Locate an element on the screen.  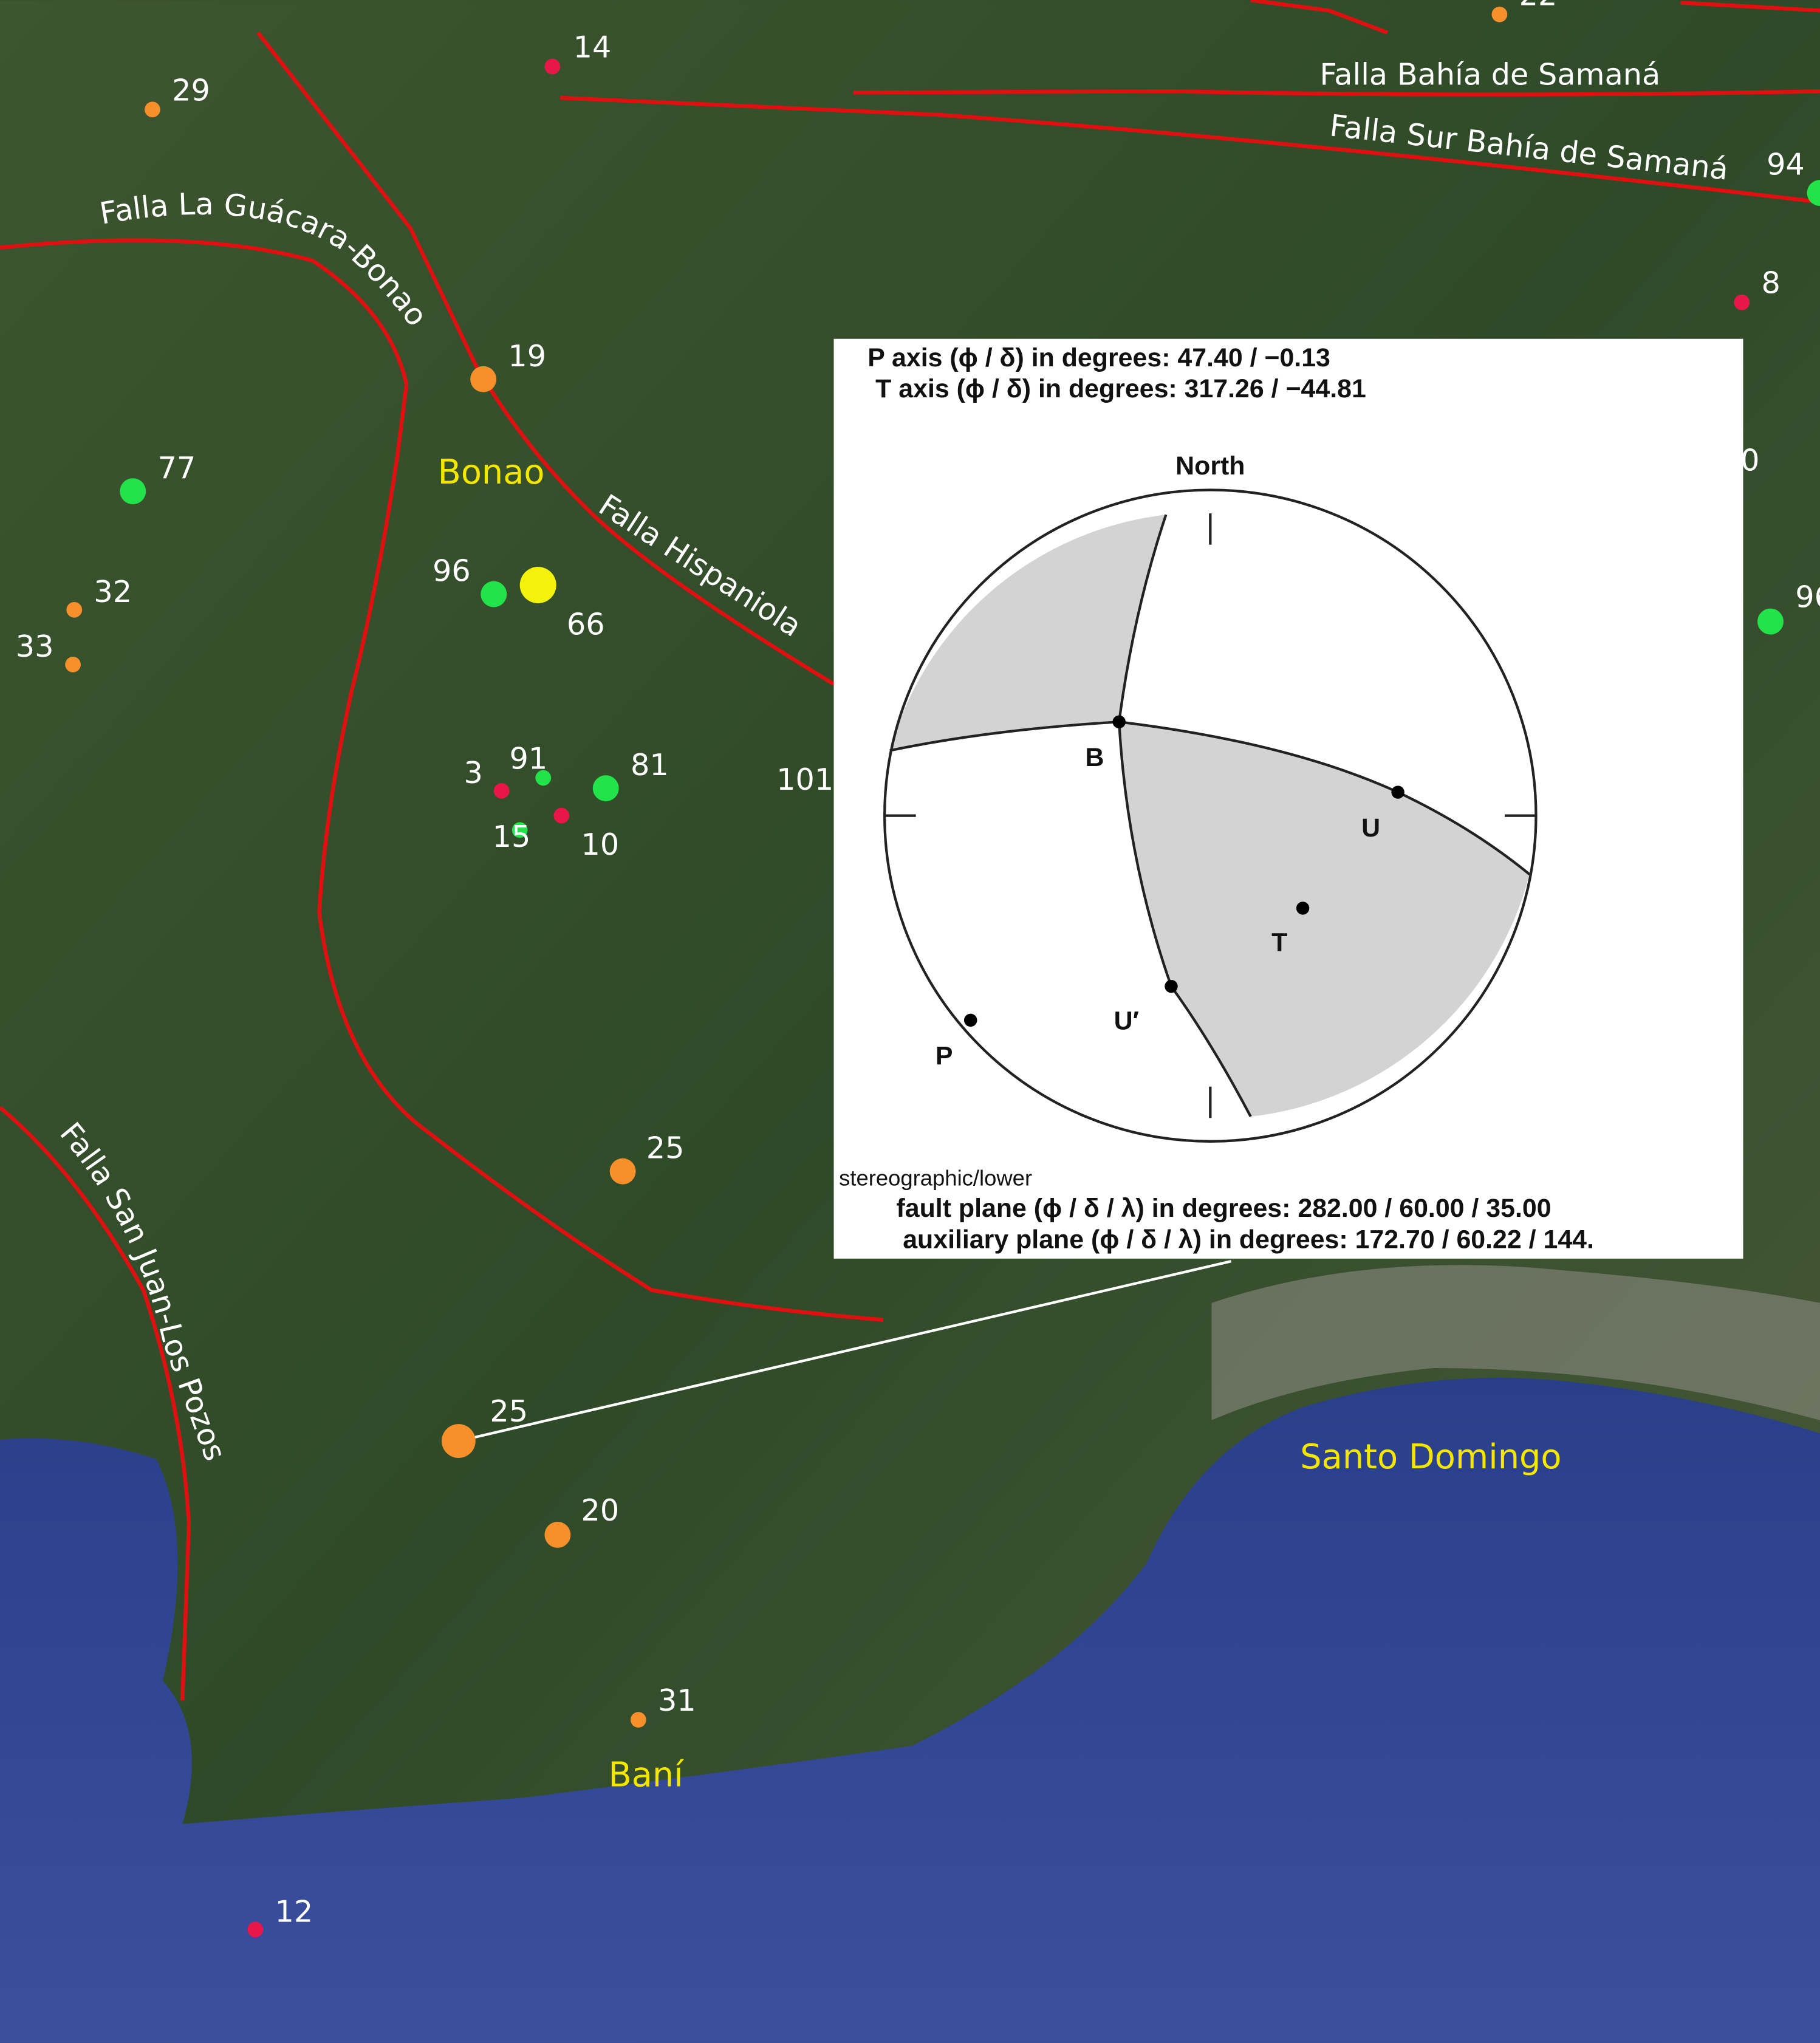
event-label: 91 is located at coordinates (529, 758).